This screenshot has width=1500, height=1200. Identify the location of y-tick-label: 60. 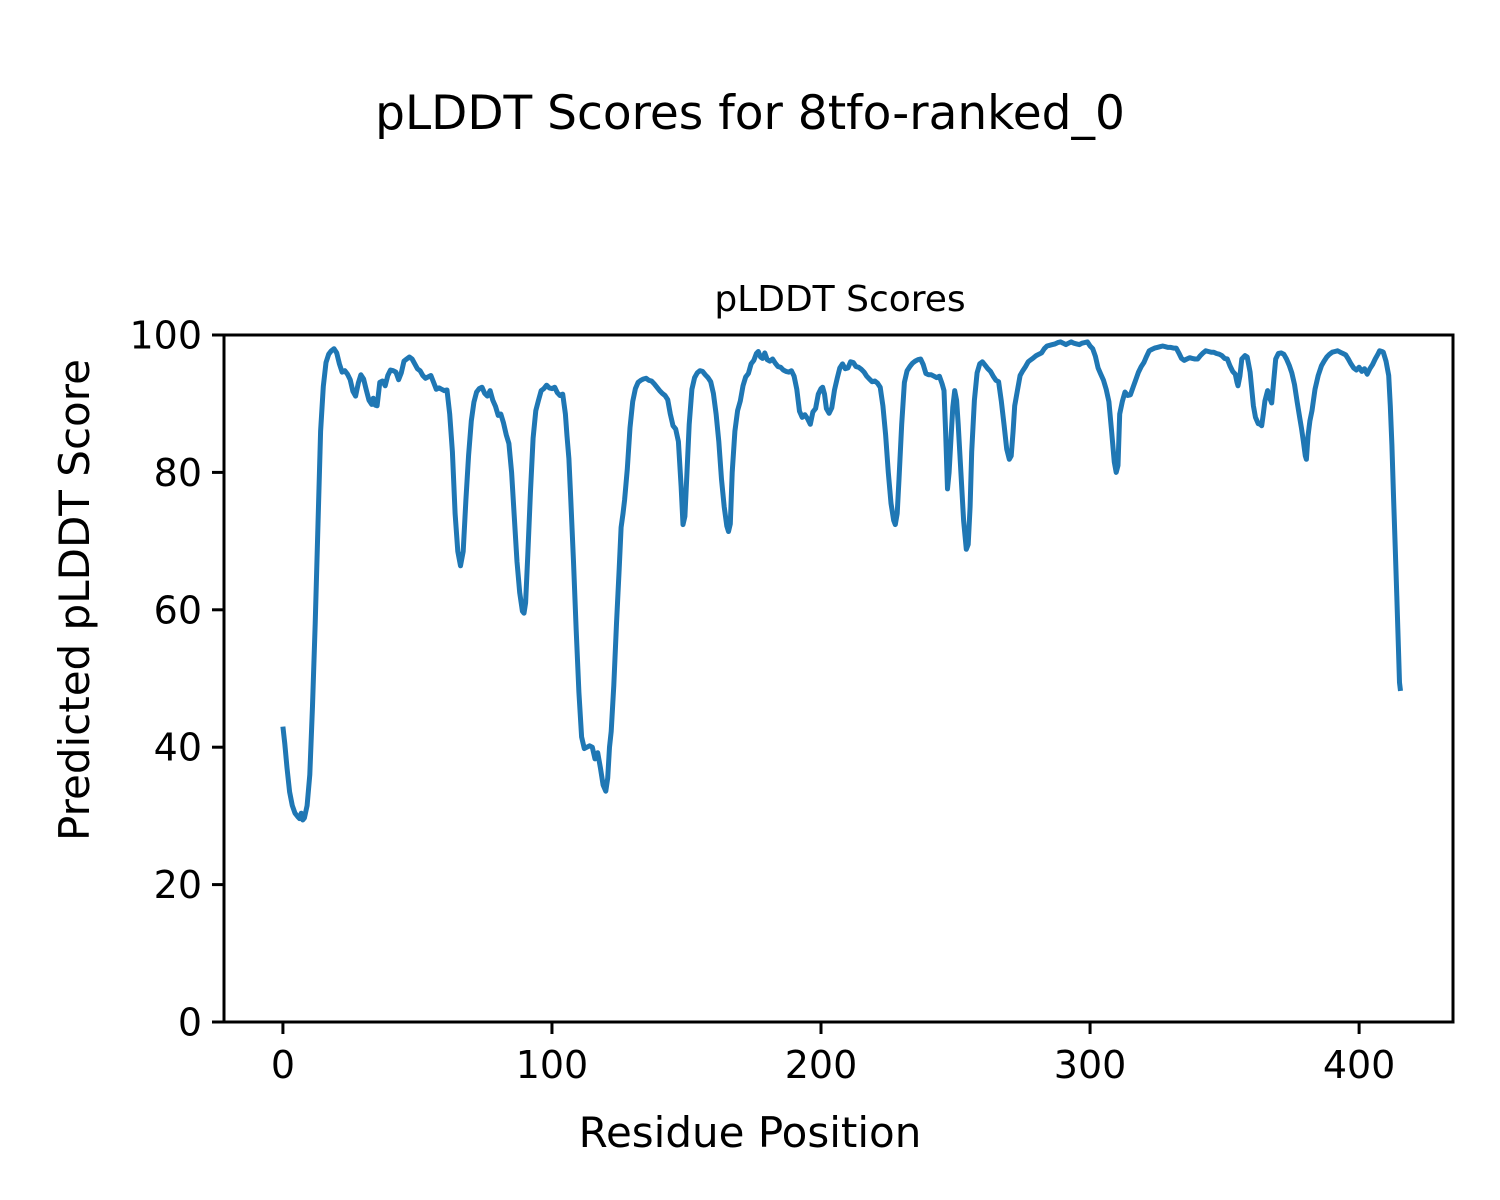
(178, 610).